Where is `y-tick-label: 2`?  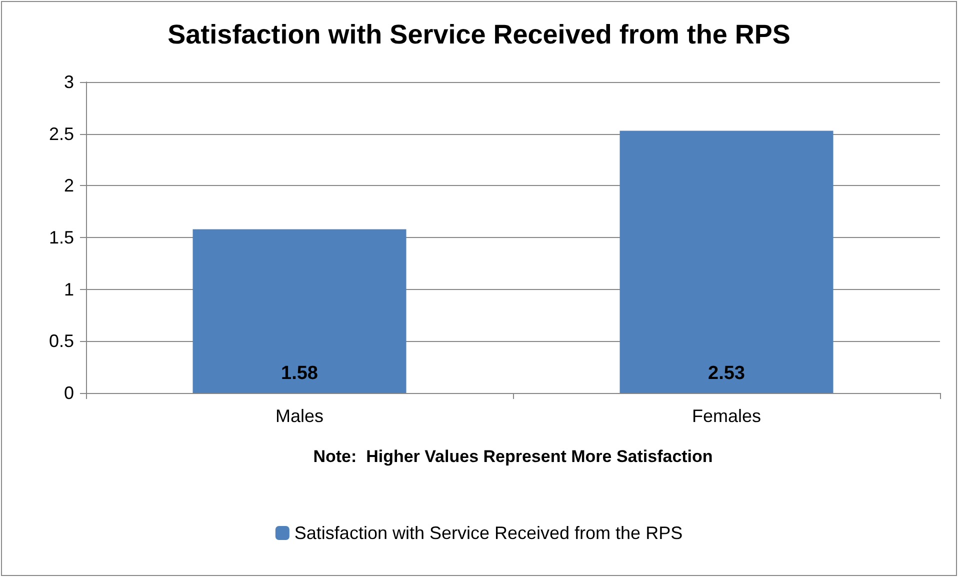
y-tick-label: 2 is located at coordinates (69, 186).